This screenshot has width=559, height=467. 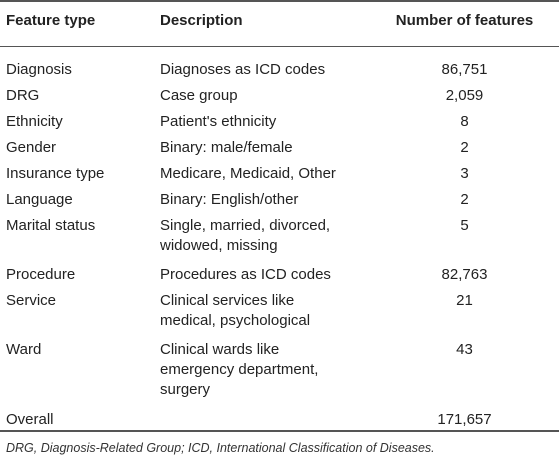 What do you see at coordinates (464, 95) in the screenshot?
I see `feature-count-cell: 2,059` at bounding box center [464, 95].